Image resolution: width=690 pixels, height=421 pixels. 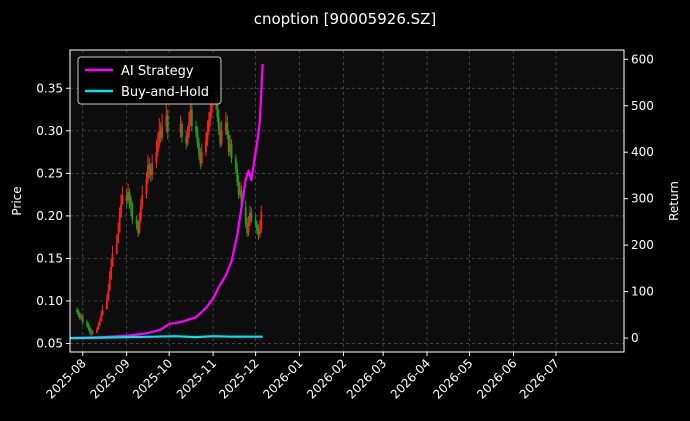 What do you see at coordinates (165, 92) in the screenshot?
I see `legend-label-buy-and-hold: Buy-and-Hold` at bounding box center [165, 92].